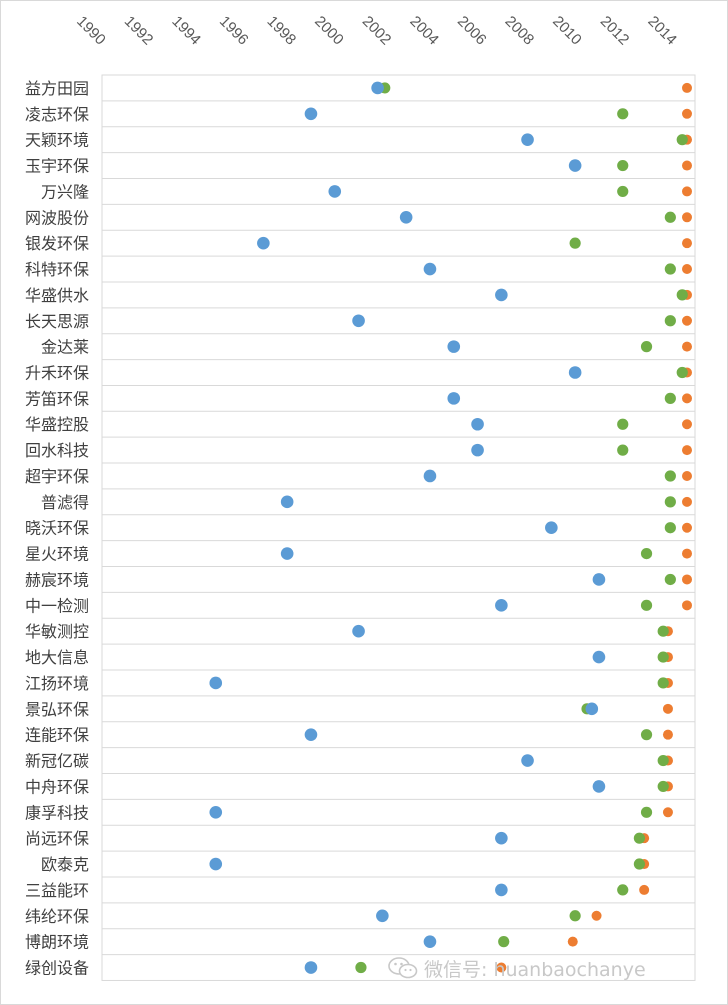  I want to click on category-label: 地大信息, so click(57, 657).